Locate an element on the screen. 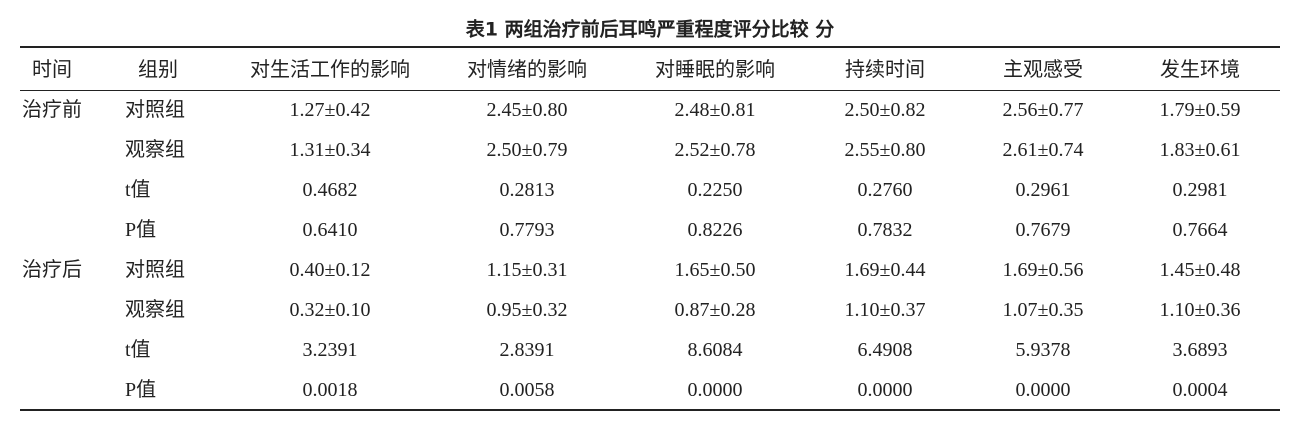 The image size is (1300, 424). value-cell: 3.2391 is located at coordinates (330, 350).